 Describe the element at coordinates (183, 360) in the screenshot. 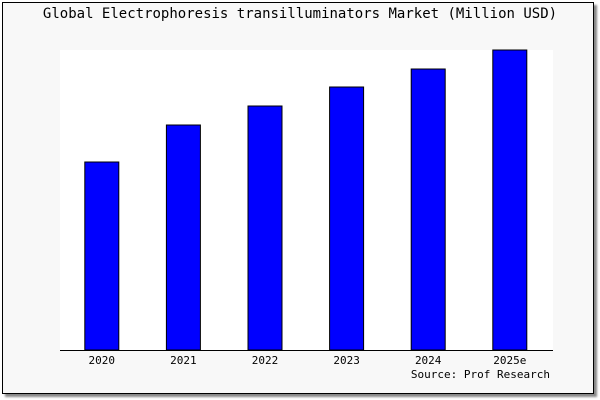

I see `x-tick-label: 2021` at that location.